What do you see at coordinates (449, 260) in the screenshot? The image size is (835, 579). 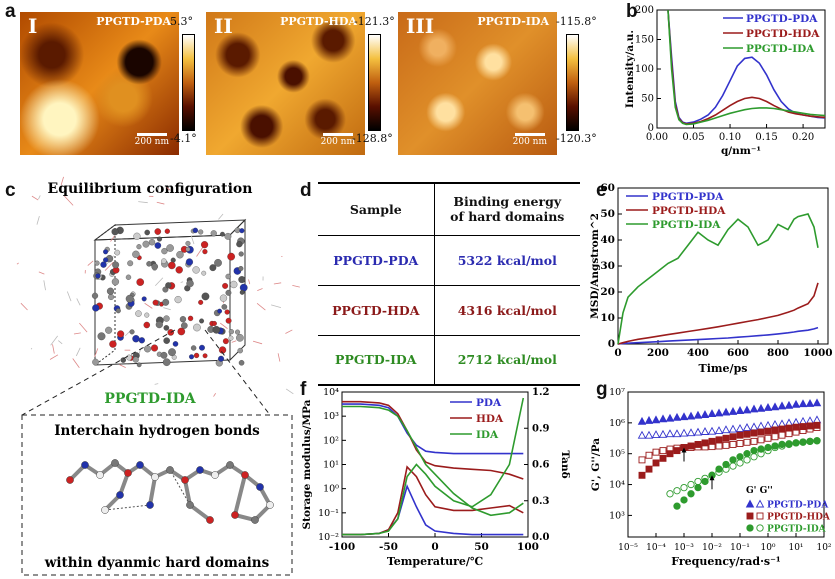 I see `table-row: PPGTD-PDA 5322 kcal/mol` at bounding box center [449, 260].